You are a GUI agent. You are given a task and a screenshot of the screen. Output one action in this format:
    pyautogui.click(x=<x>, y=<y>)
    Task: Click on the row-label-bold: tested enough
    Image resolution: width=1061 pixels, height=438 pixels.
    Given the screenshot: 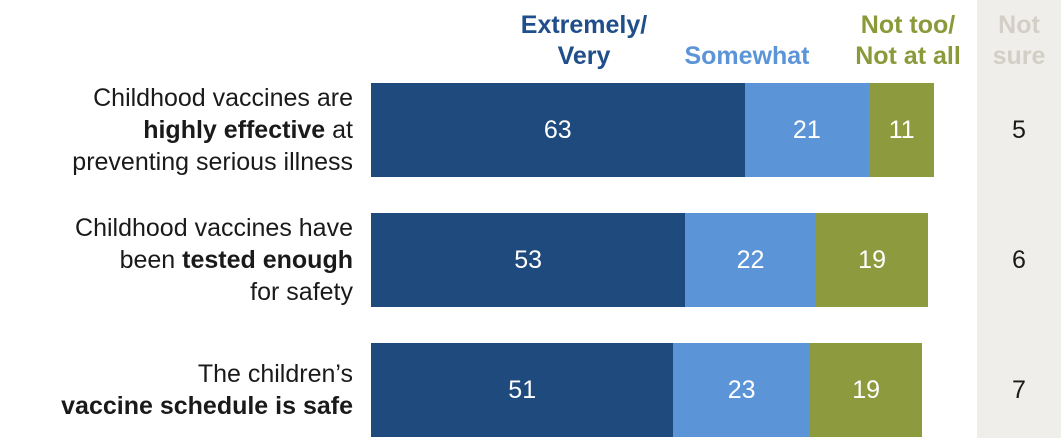 What is the action you would take?
    pyautogui.click(x=267, y=260)
    